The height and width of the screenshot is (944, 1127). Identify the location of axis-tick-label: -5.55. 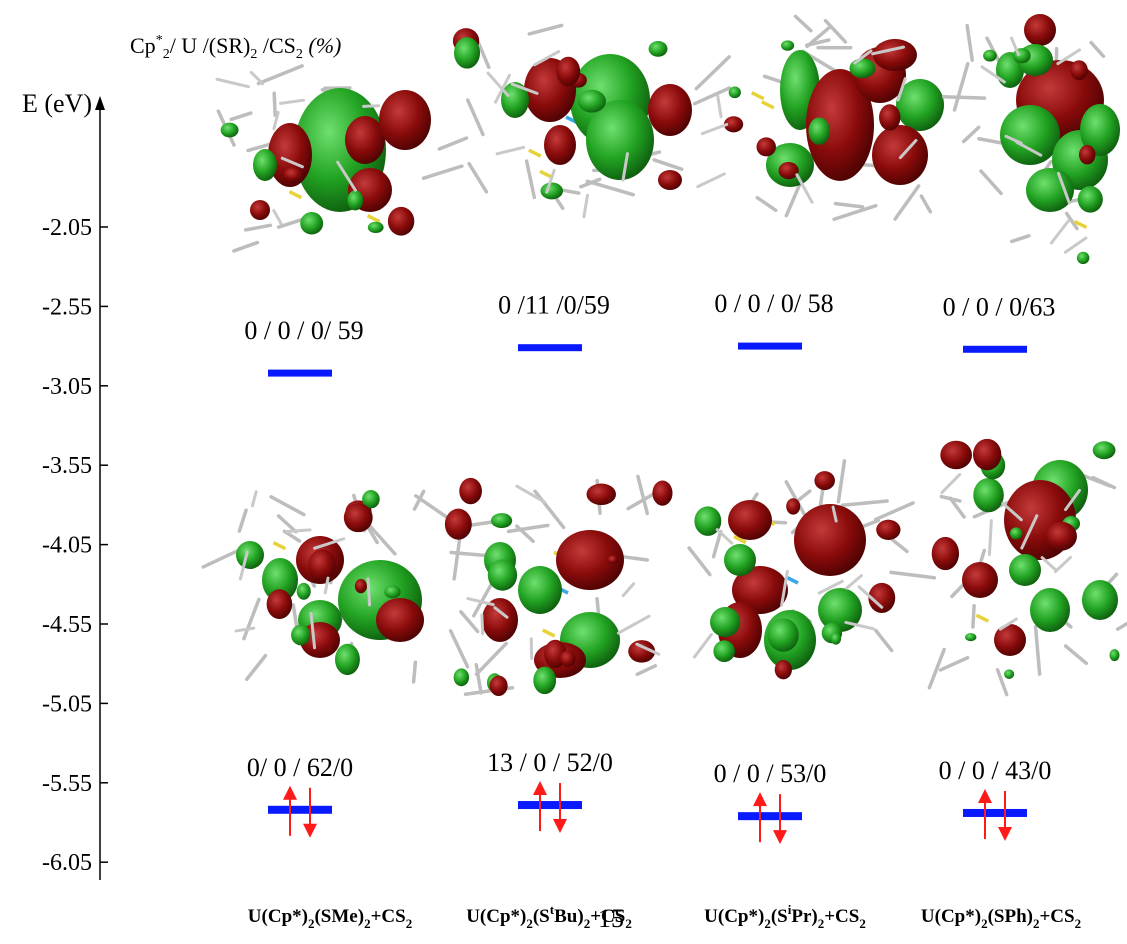
(67, 784).